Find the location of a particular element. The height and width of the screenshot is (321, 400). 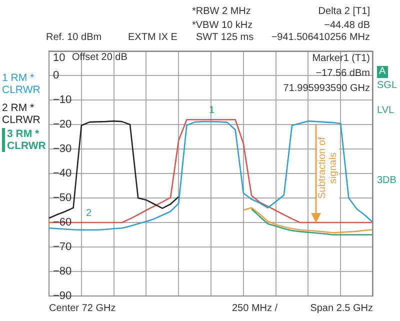

y-tick-label: −20 is located at coordinates (62, 124).